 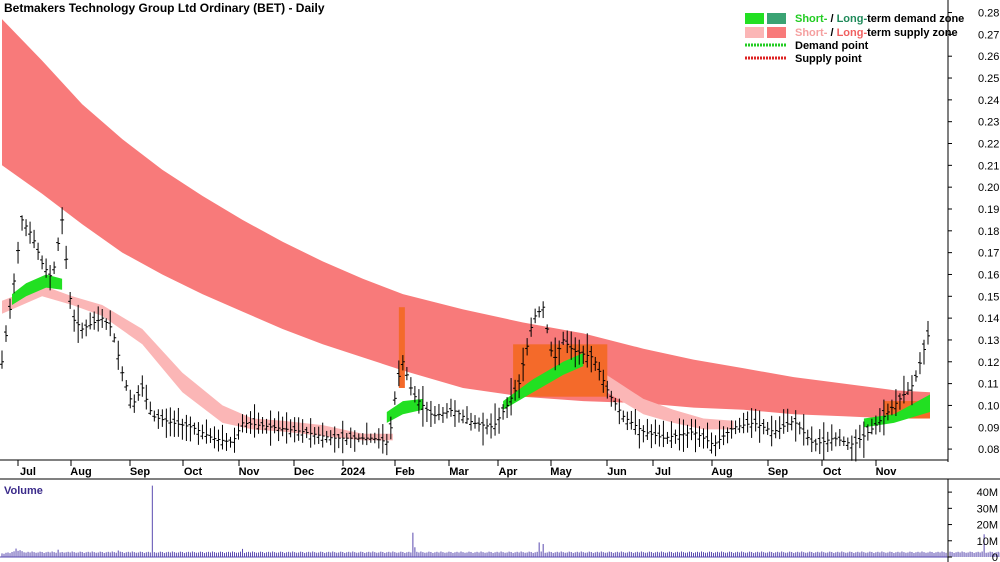 What do you see at coordinates (668, 401) in the screenshot?
I see `short-term-supply-zone` at bounding box center [668, 401].